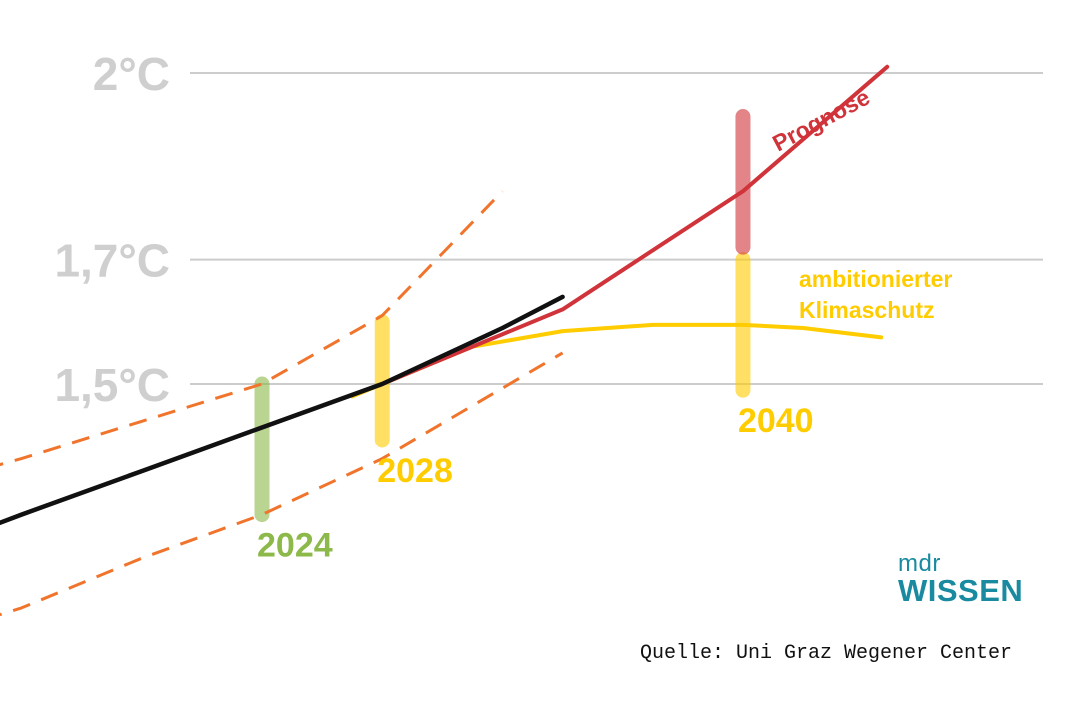 Image resolution: width=1088 pixels, height=714 pixels. What do you see at coordinates (415, 471) in the screenshot?
I see `year-label-2028: 2028` at bounding box center [415, 471].